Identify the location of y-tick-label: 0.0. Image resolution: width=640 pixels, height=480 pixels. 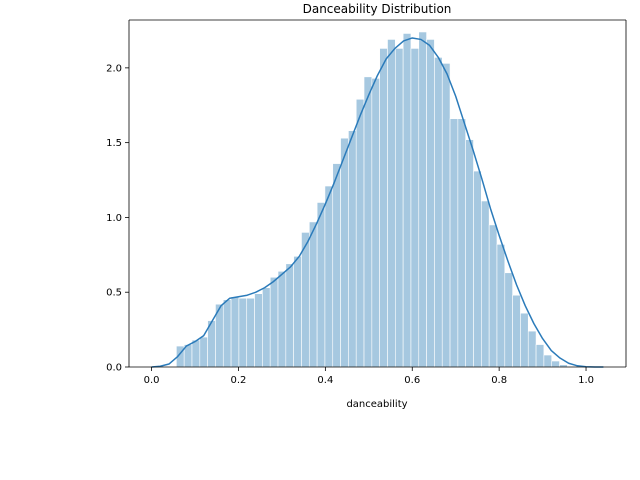
(114, 368).